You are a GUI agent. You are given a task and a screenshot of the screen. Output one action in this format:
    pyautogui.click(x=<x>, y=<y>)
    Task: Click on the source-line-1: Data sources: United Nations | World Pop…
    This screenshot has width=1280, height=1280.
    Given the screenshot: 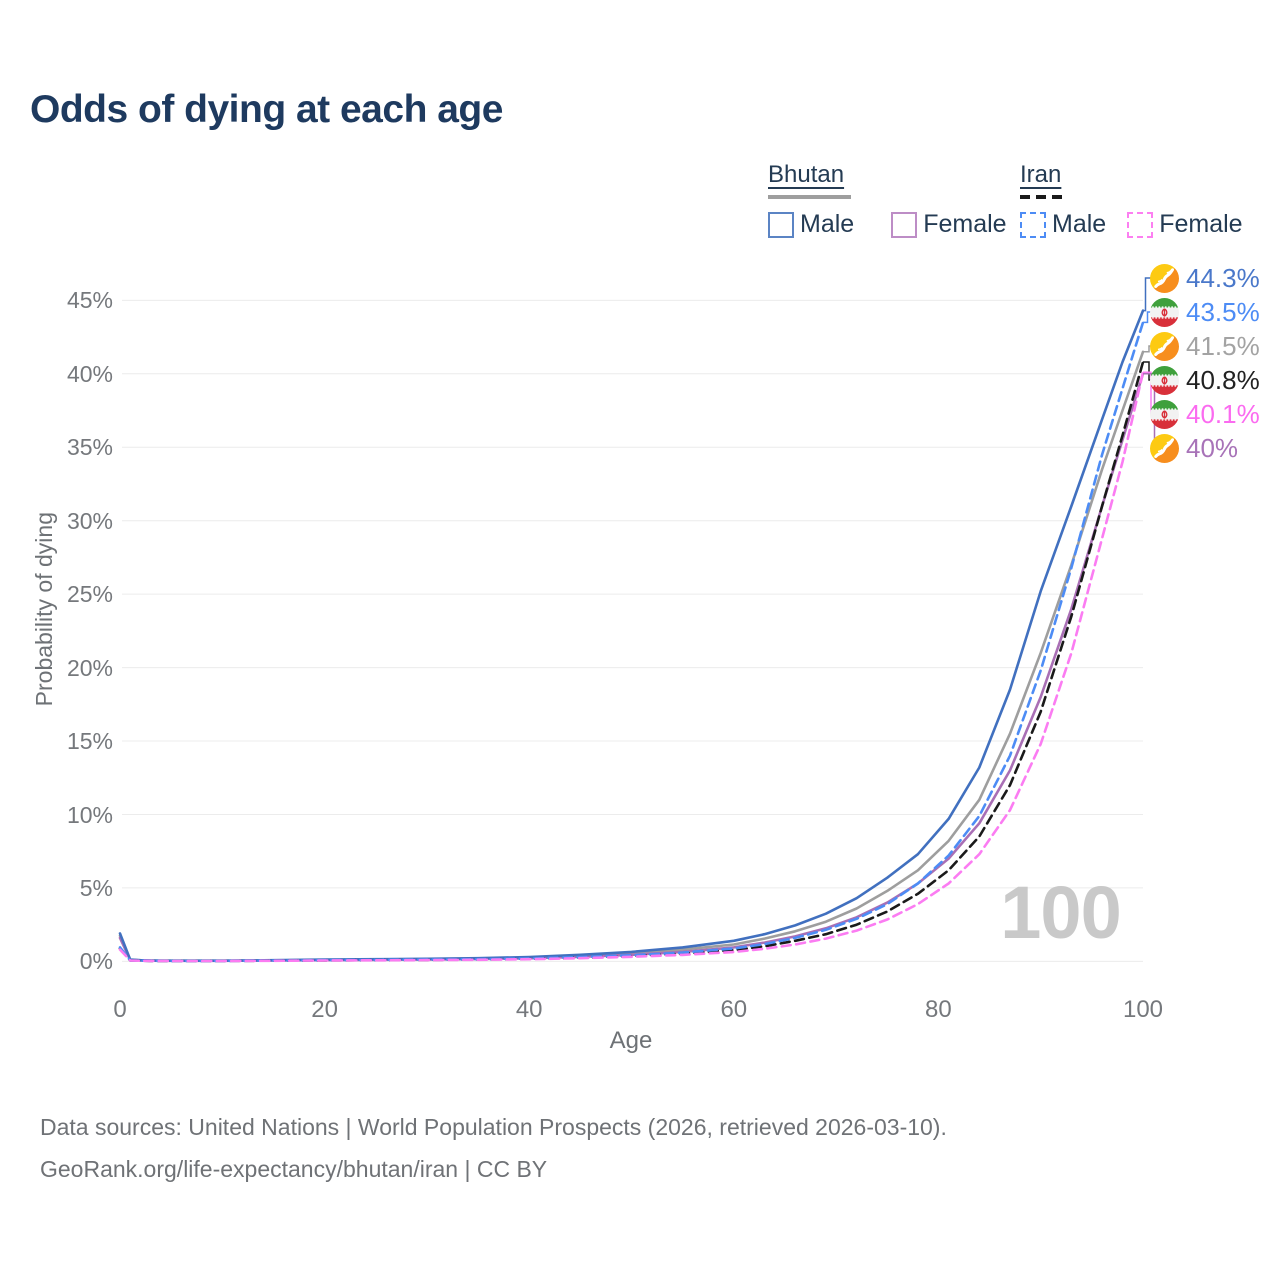 What is the action you would take?
    pyautogui.click(x=493, y=1127)
    